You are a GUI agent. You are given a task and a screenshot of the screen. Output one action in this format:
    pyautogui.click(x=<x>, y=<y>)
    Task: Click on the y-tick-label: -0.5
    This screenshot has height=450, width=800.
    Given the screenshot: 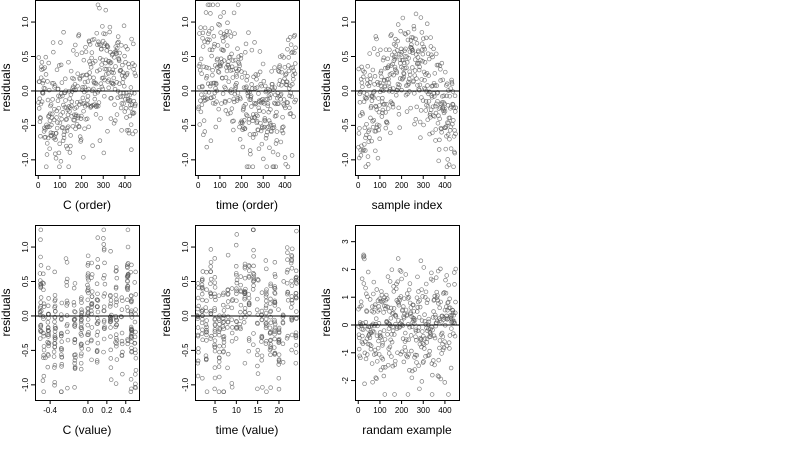 What is the action you would take?
    pyautogui.click(x=185, y=125)
    